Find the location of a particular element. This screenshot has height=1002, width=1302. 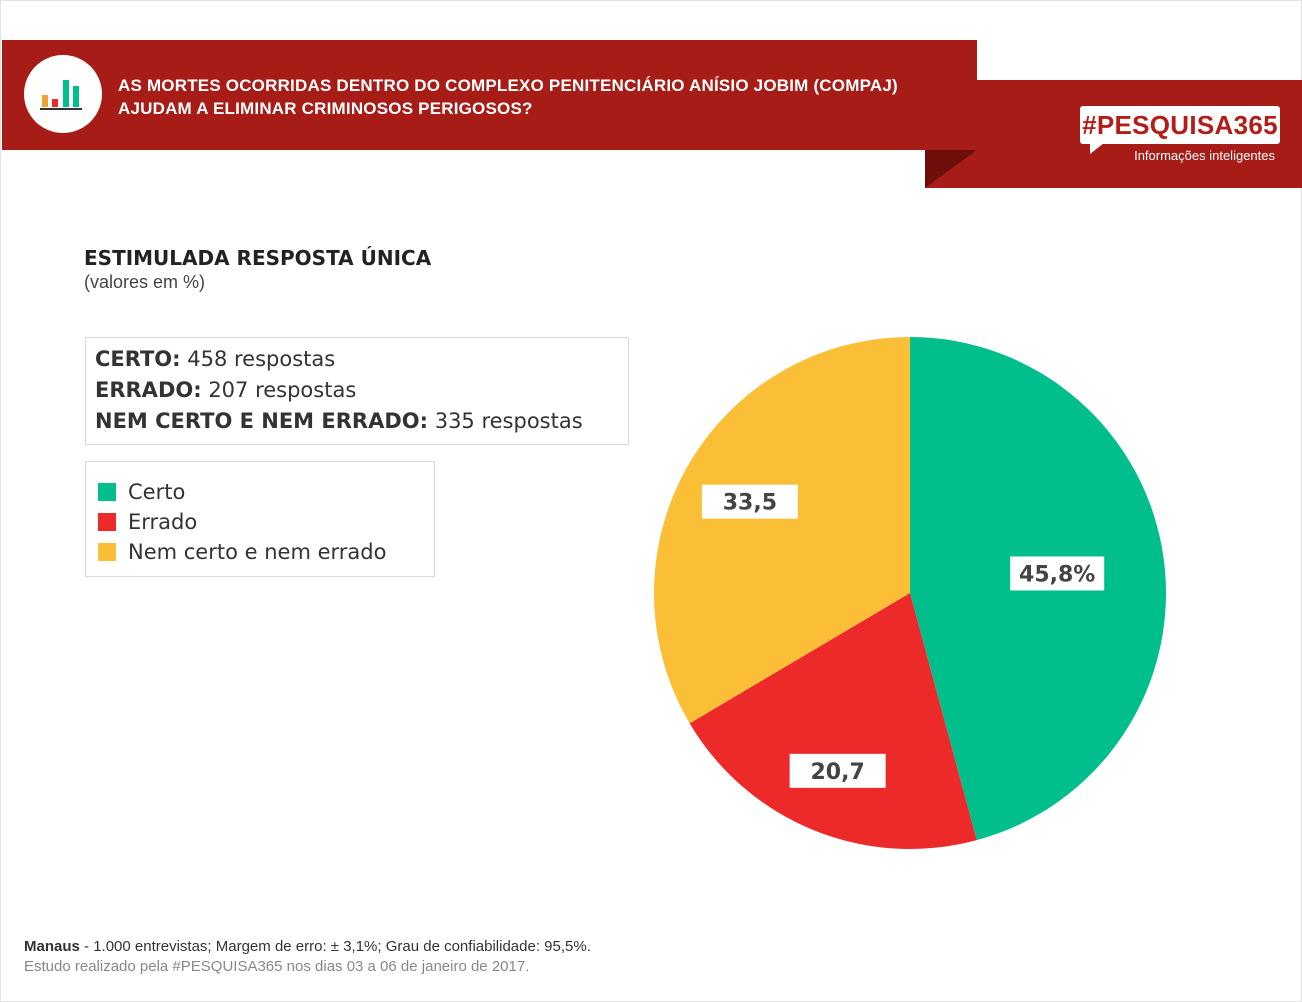

count-value: 335 respostas is located at coordinates (508, 421).